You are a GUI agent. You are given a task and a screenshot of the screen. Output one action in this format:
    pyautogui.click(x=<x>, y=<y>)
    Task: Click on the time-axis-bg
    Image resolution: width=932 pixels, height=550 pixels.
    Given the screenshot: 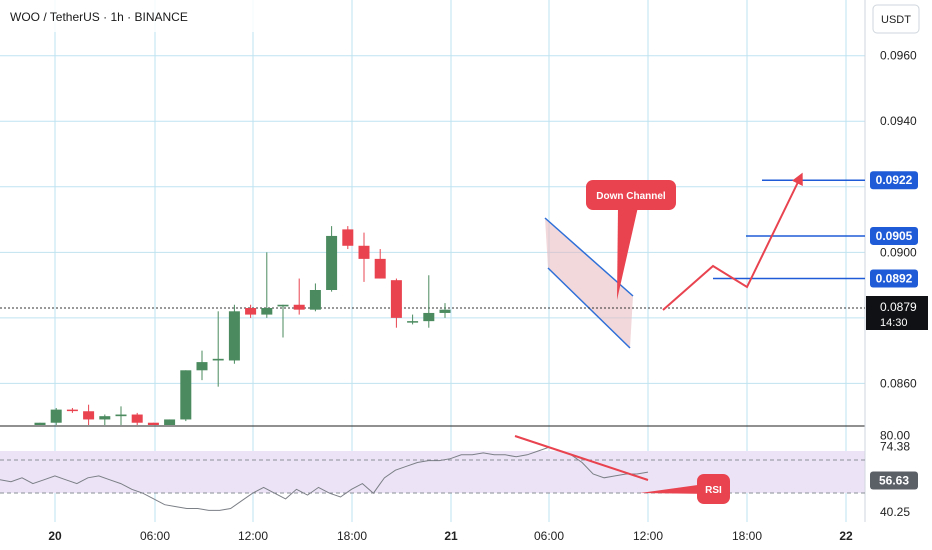 What is the action you would take?
    pyautogui.click(x=466, y=536)
    